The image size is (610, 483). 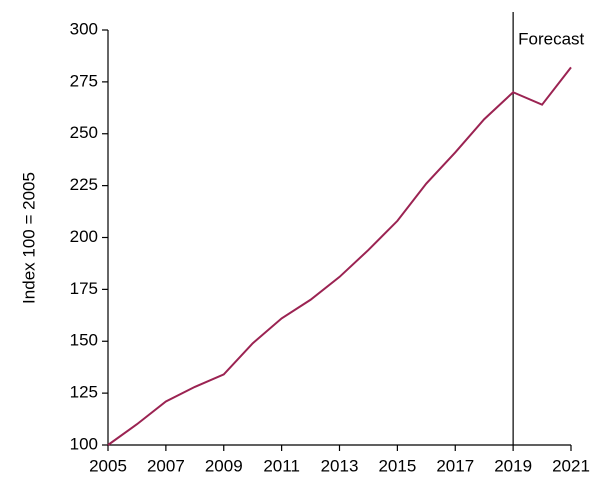 What do you see at coordinates (84, 184) in the screenshot?
I see `y-tick-label: 225` at bounding box center [84, 184].